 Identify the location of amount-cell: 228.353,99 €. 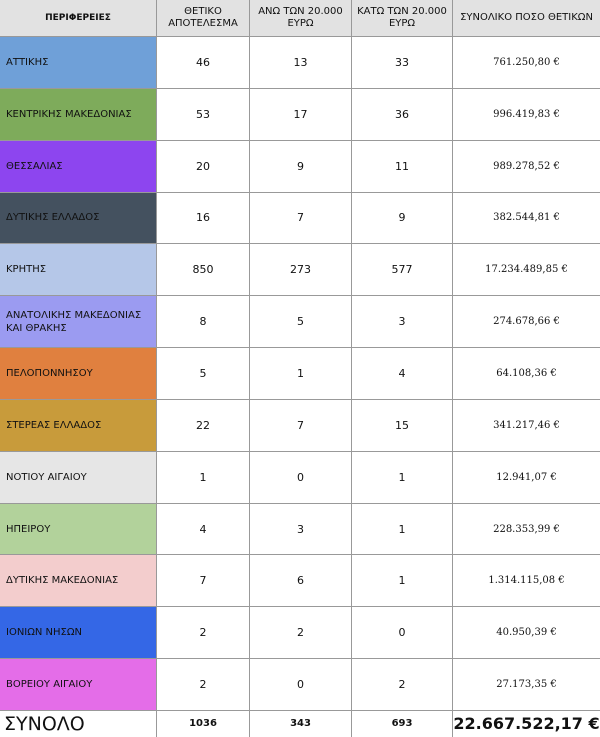
(526, 529).